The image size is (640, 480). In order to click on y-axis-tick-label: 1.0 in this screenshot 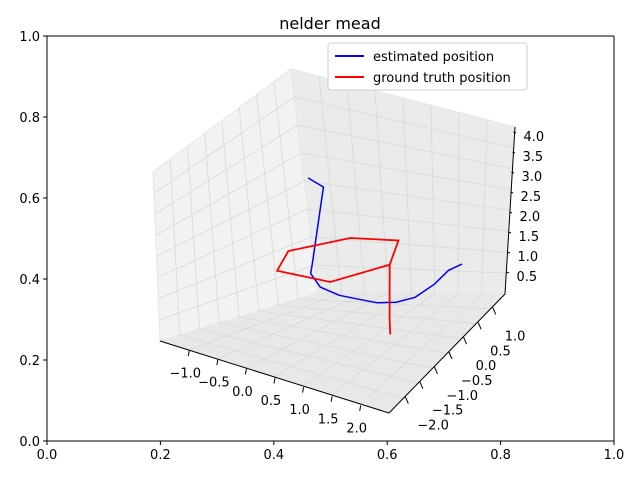, I will do `click(515, 336)`.